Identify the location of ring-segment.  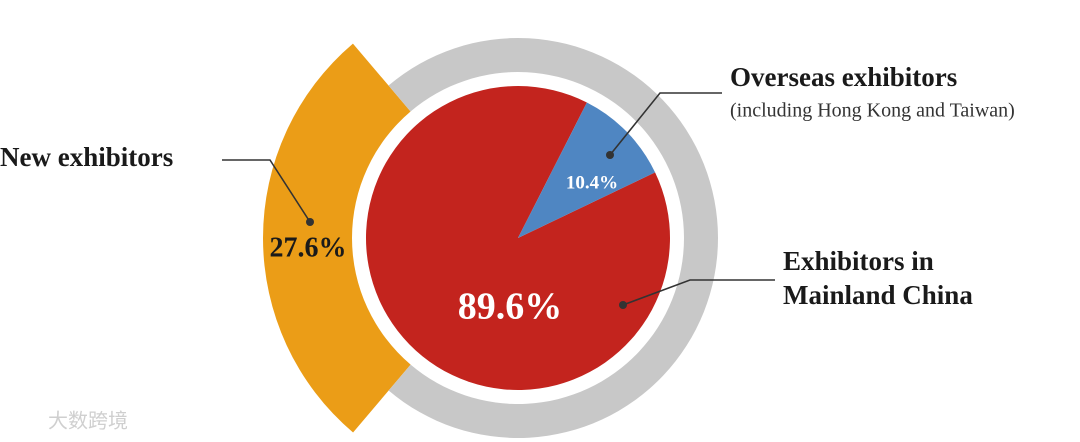
(337, 238).